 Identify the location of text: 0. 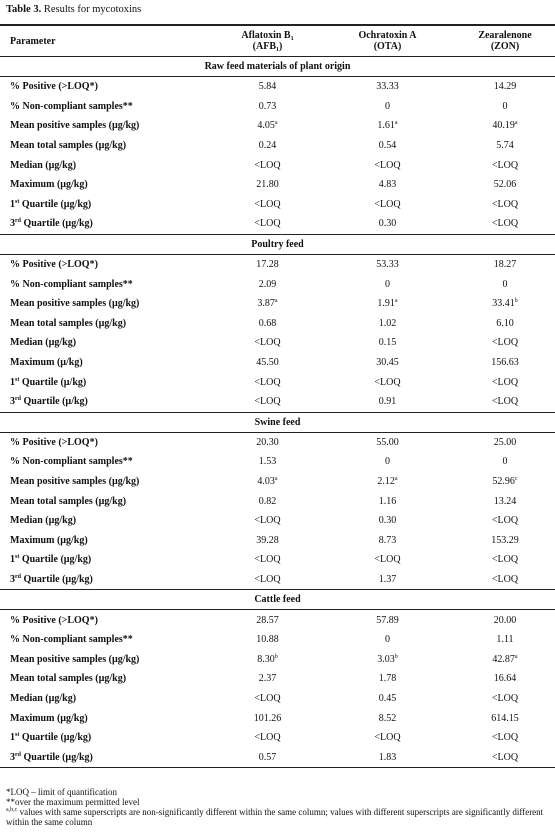
(387, 640).